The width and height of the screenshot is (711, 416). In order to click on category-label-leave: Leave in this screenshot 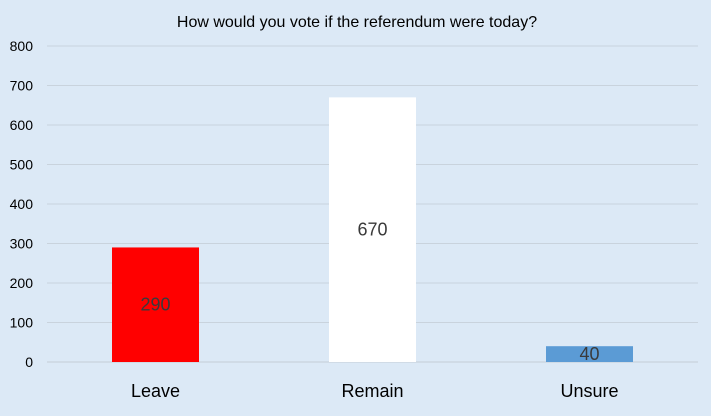, I will do `click(155, 391)`.